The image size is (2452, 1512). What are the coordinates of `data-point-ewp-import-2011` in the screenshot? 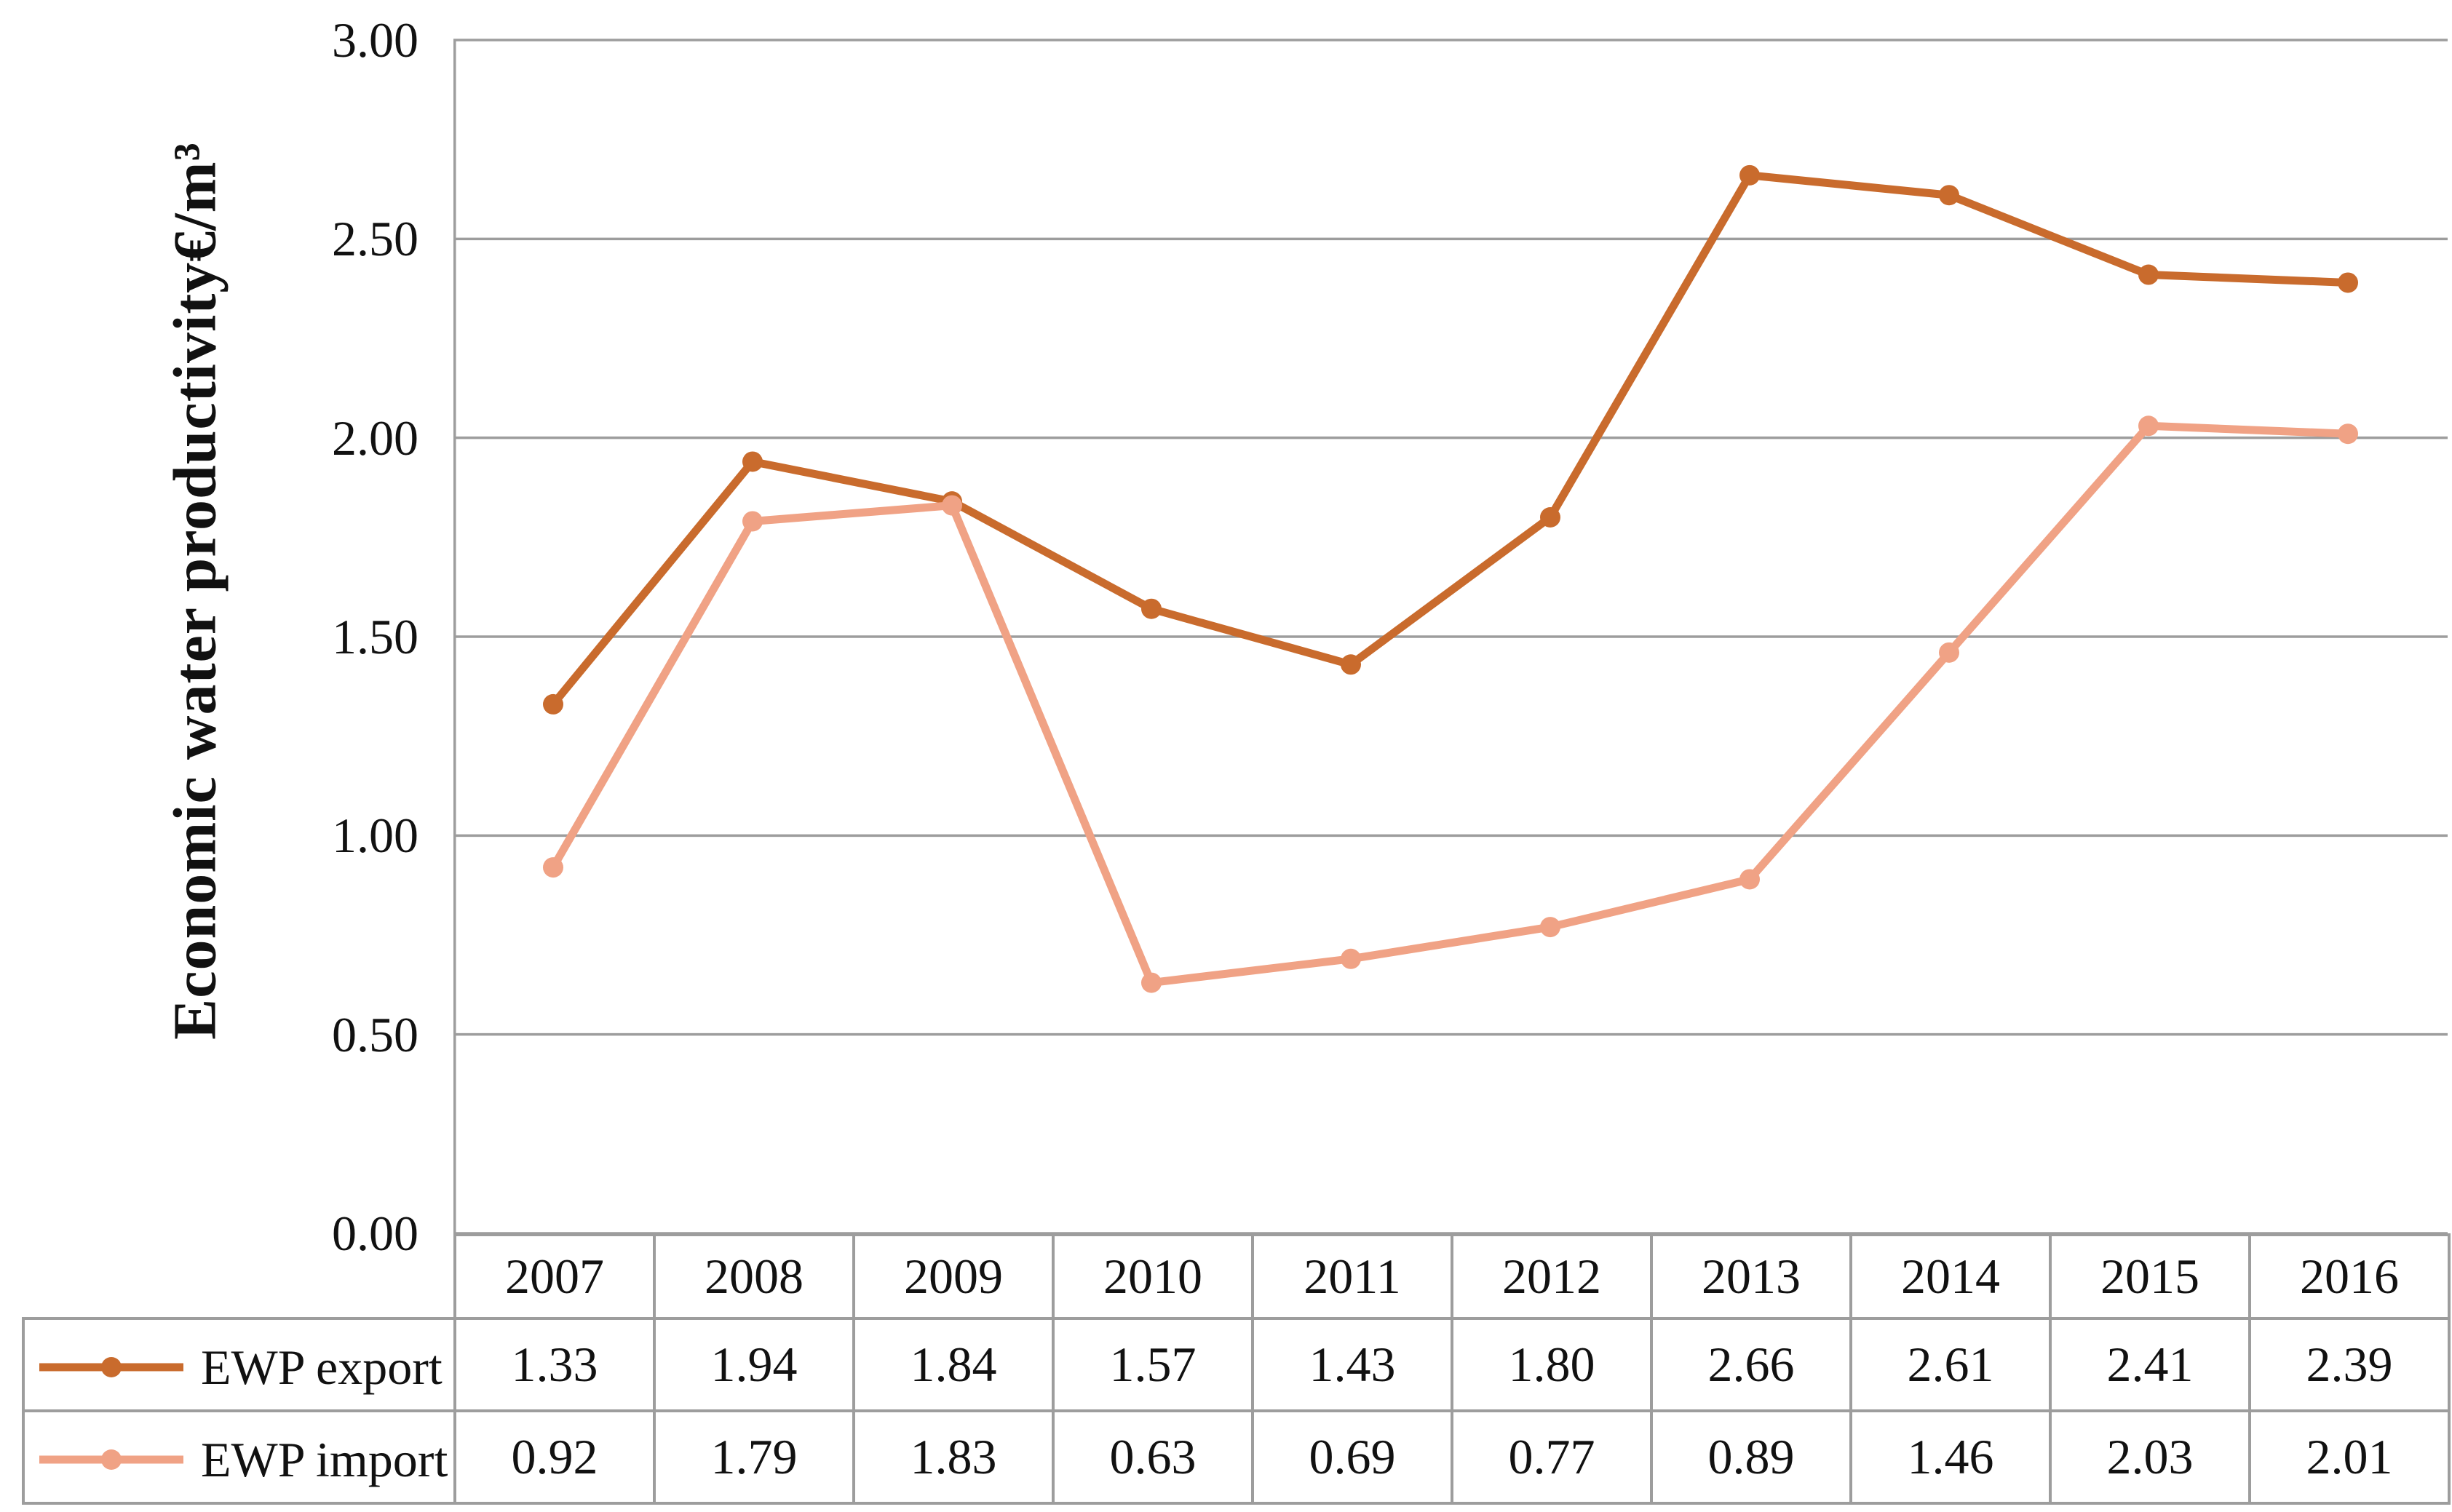 It's located at (1351, 959).